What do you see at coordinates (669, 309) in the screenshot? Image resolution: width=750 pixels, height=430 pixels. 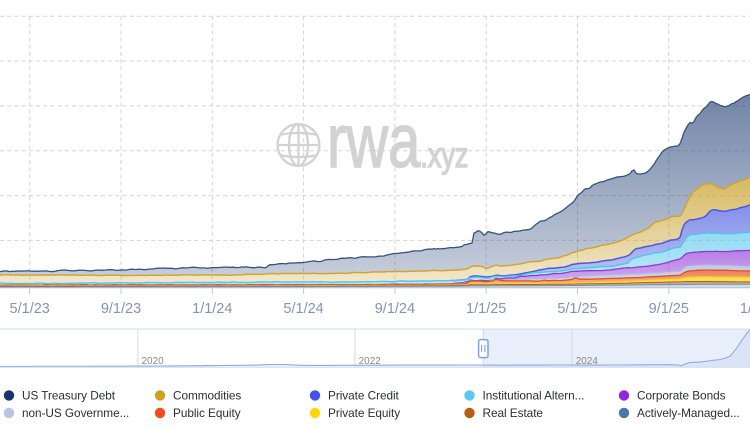 I see `svg-text: 9/1/25` at bounding box center [669, 309].